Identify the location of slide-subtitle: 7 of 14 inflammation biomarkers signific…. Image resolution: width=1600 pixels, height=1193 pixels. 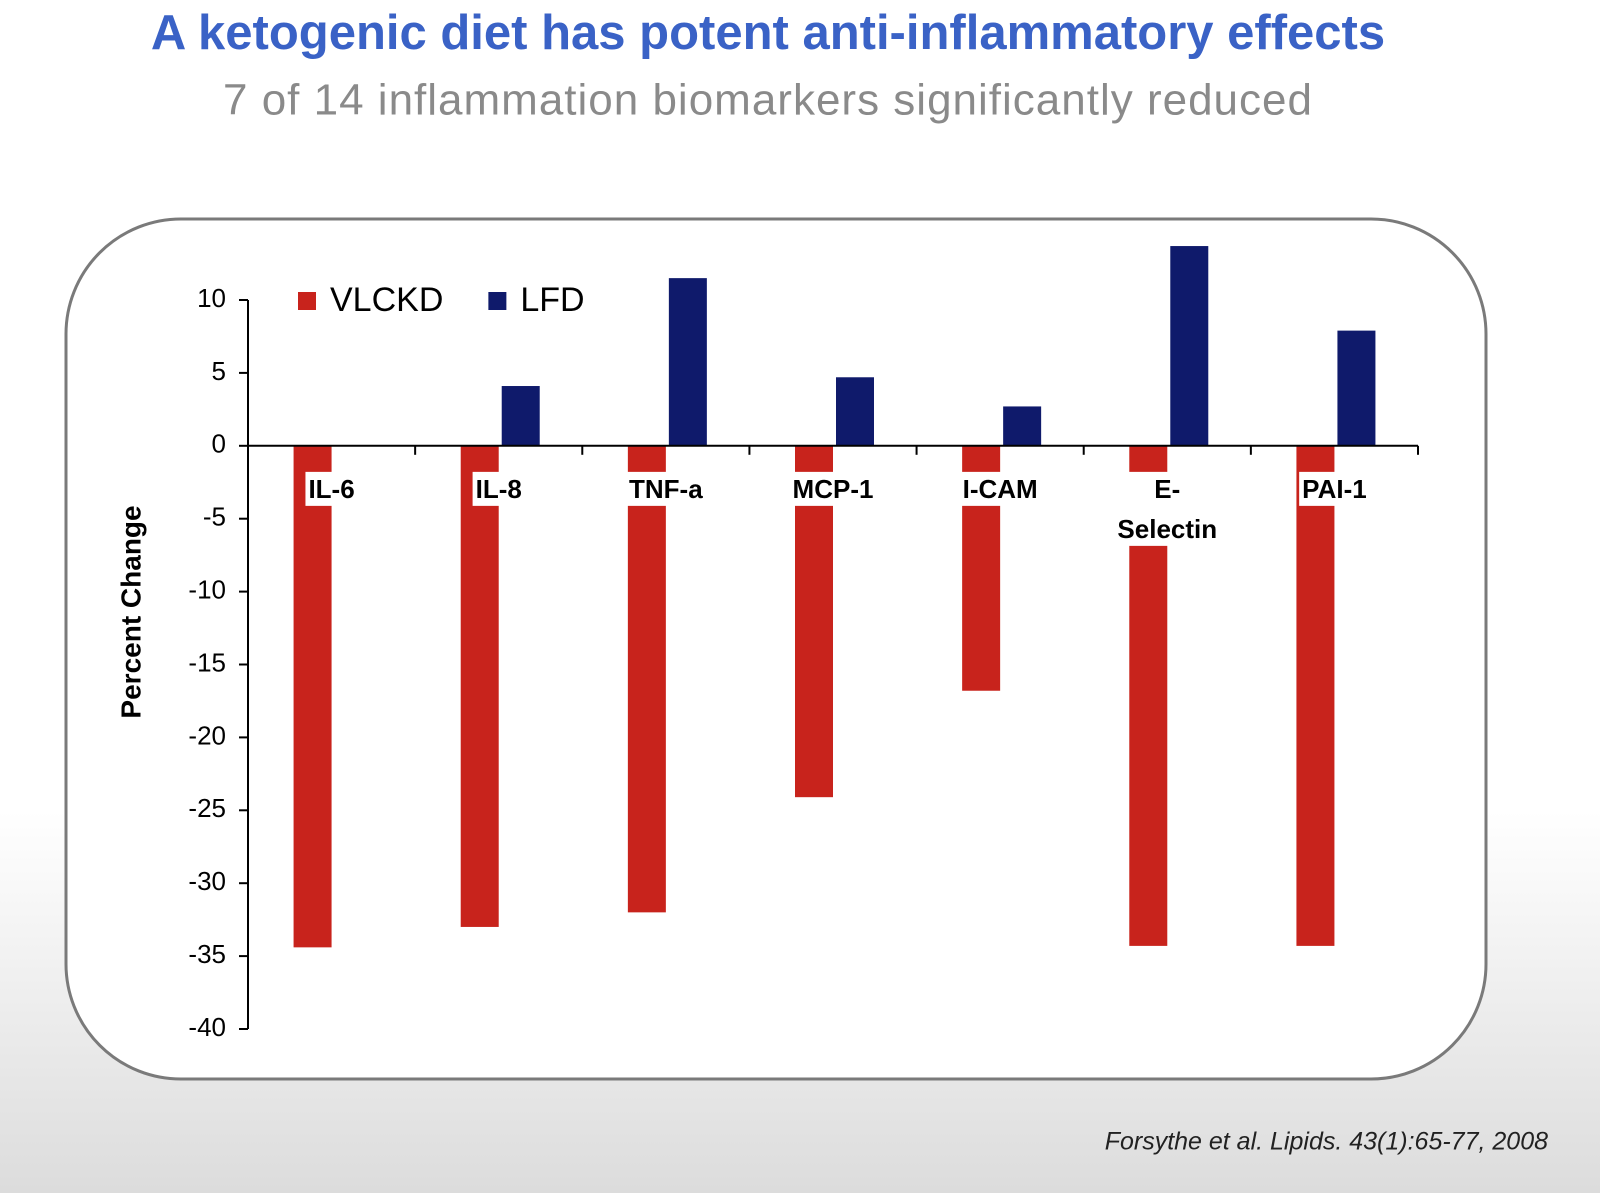
(768, 100).